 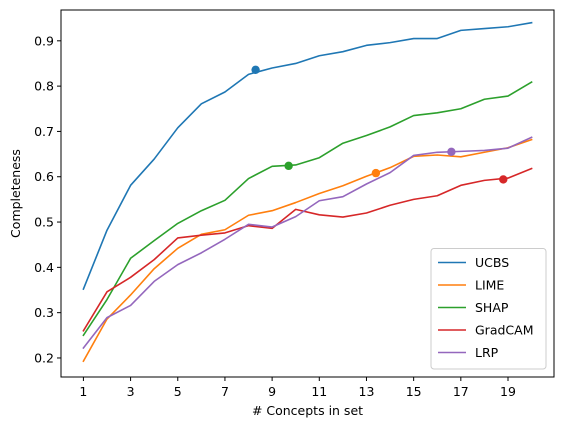 What do you see at coordinates (44, 357) in the screenshot?
I see `y-tick-label: 0.2` at bounding box center [44, 357].